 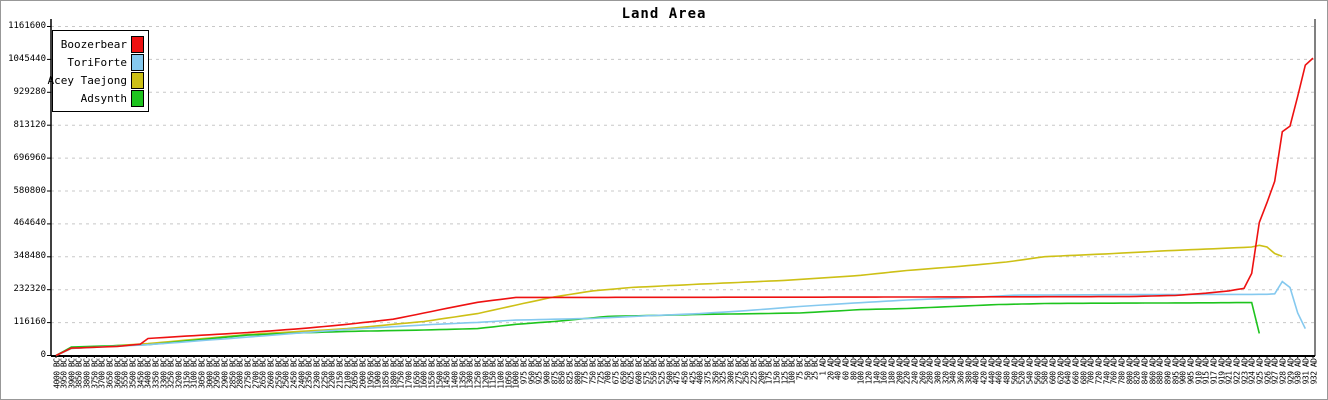 I want to click on y-tick-label: 0, so click(x=43, y=355).